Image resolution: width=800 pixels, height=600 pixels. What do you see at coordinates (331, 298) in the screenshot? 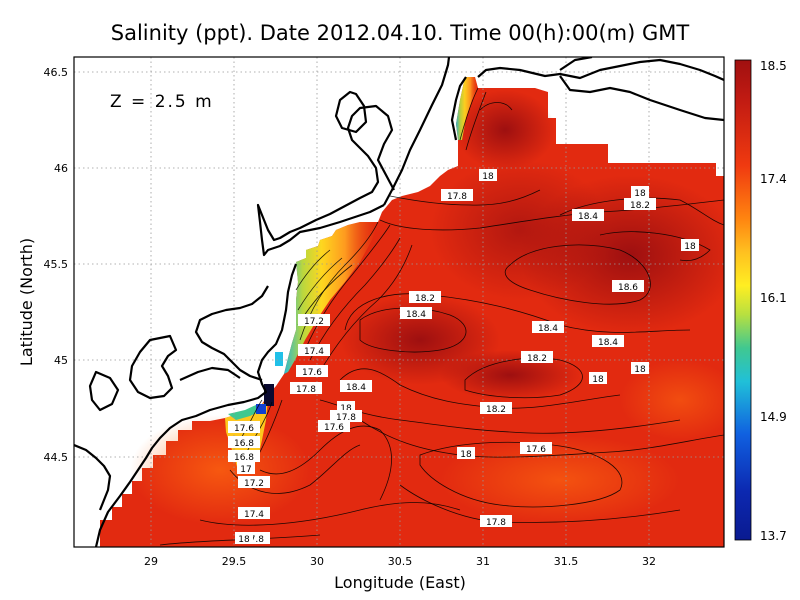
I see `freshwater-front` at bounding box center [331, 298].